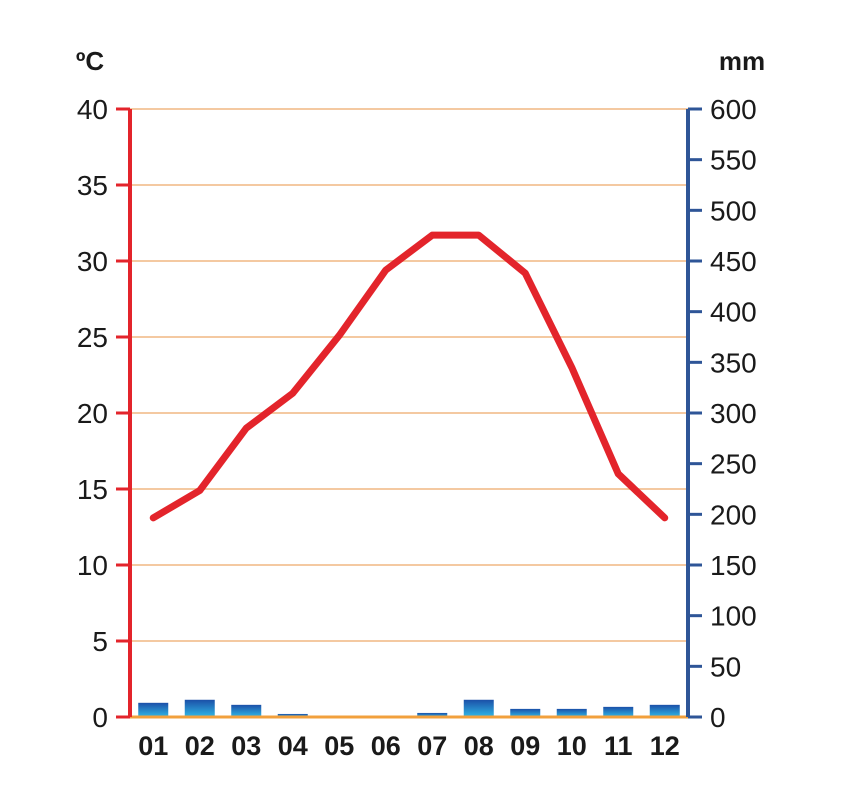  What do you see at coordinates (572, 746) in the screenshot?
I see `x-tick-label-10: 10` at bounding box center [572, 746].